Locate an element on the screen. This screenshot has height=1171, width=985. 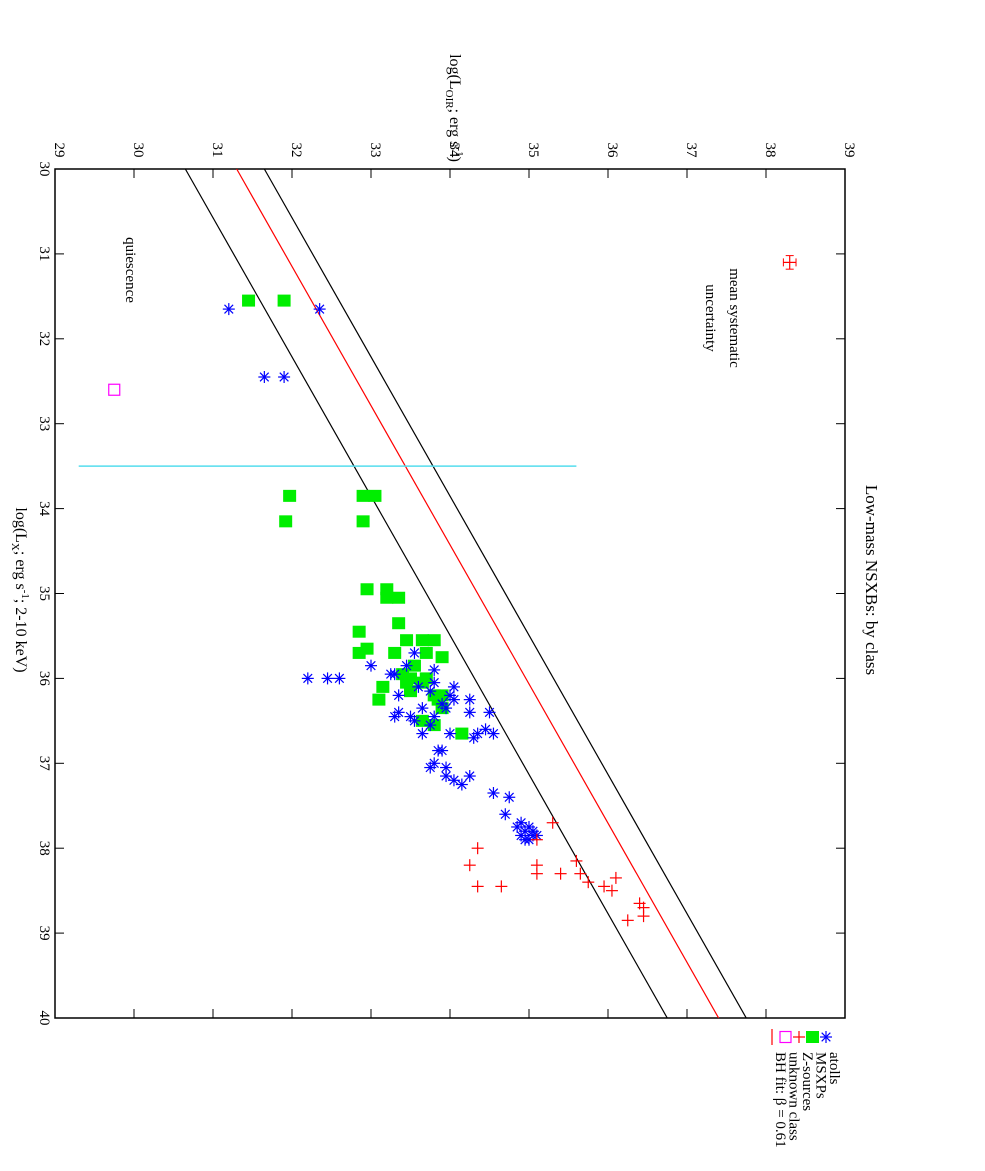
annotation-uncertainty-2: uncertainty is located at coordinates (710, 318).